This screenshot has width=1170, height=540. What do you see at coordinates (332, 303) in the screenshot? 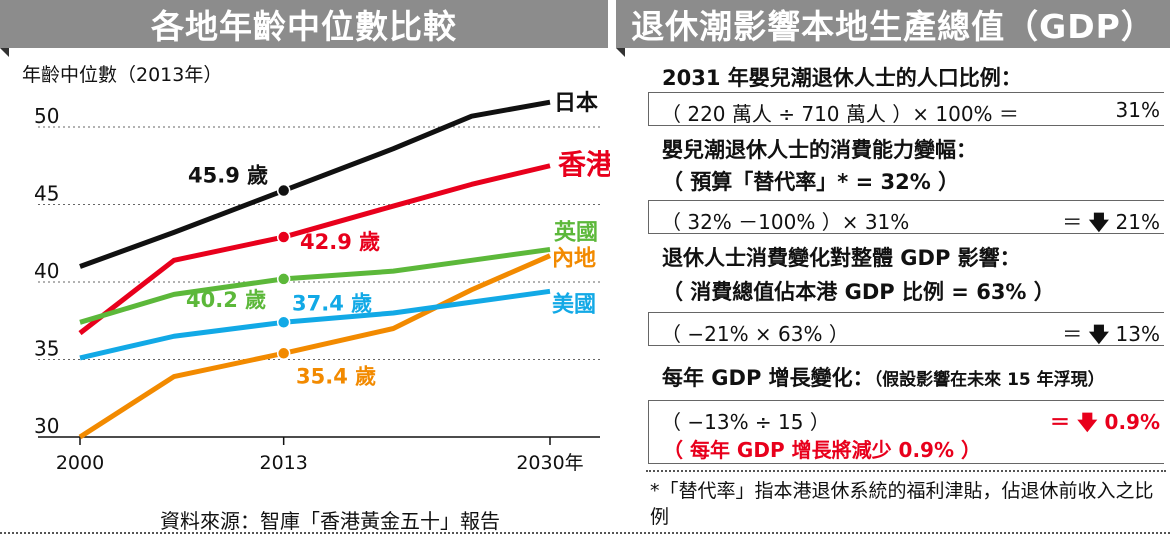
I see `annotation-美國: 37.4 歲` at bounding box center [332, 303].